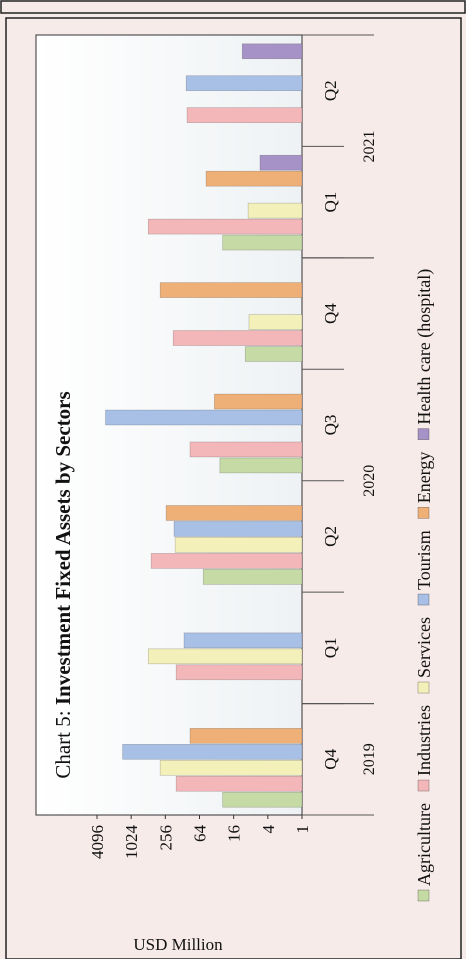  I want to click on y-tick-label: 16, so click(234, 833).